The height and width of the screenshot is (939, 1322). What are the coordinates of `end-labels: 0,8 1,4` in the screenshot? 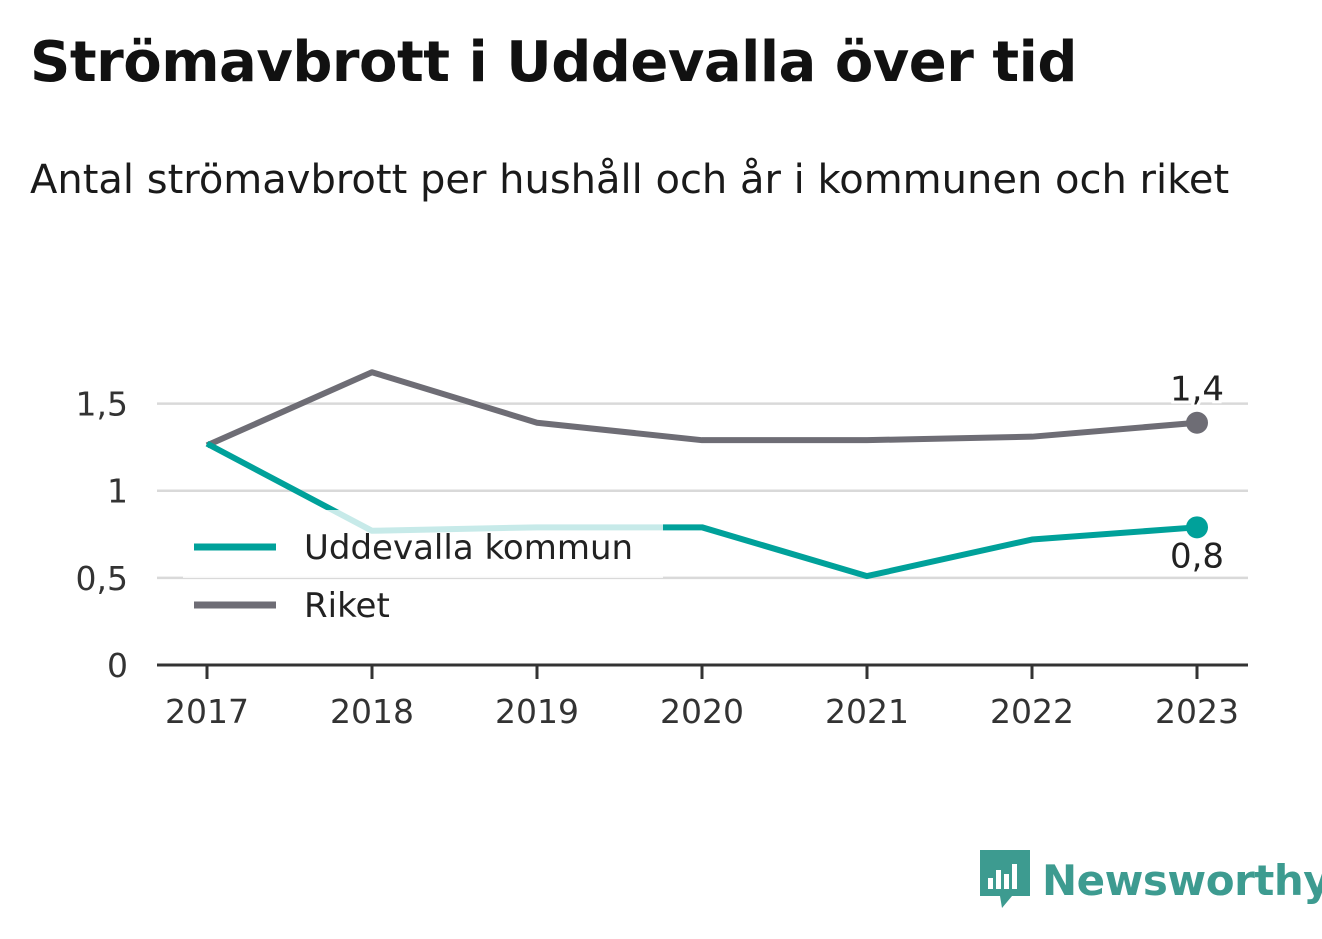 It's located at (1197, 473).